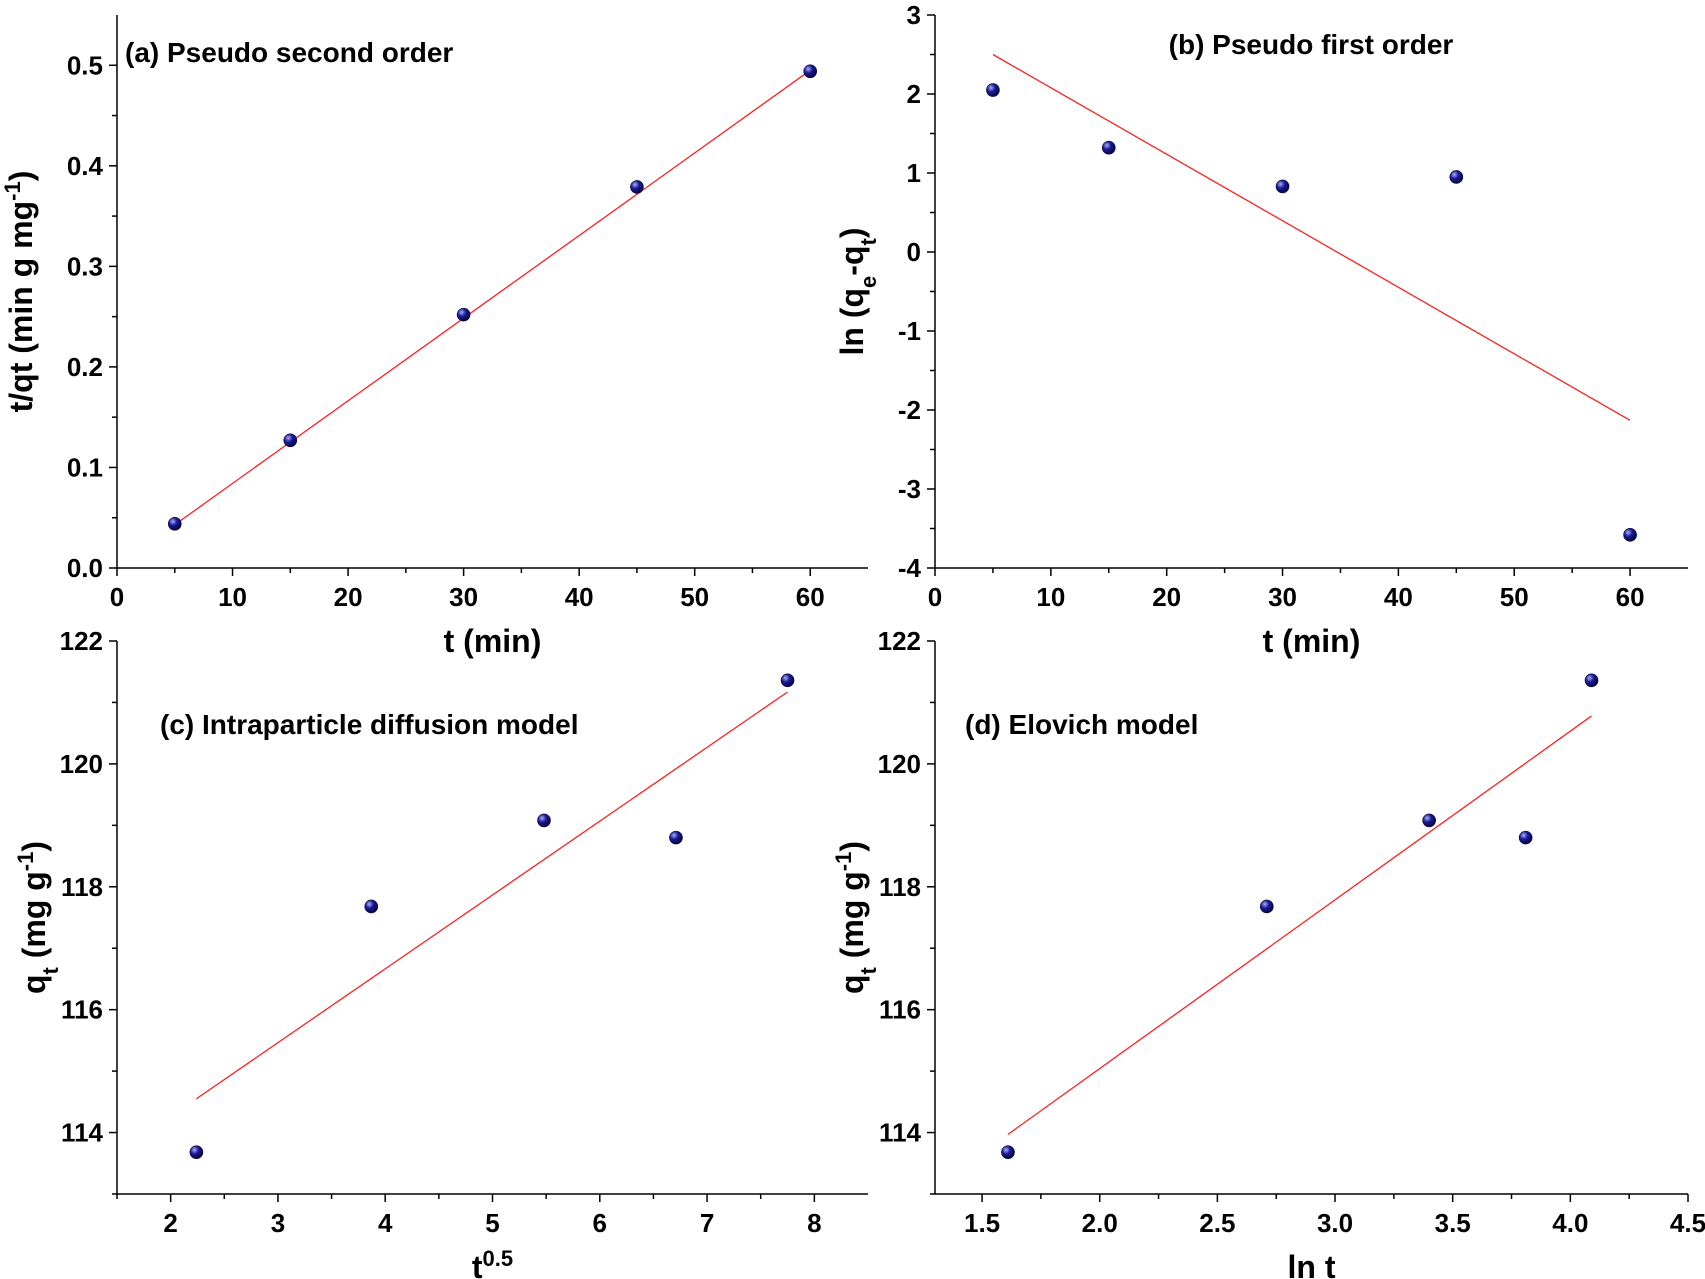 The image size is (1705, 1279). What do you see at coordinates (1335, 1223) in the screenshot?
I see `x-tick-label: 3.0` at bounding box center [1335, 1223].